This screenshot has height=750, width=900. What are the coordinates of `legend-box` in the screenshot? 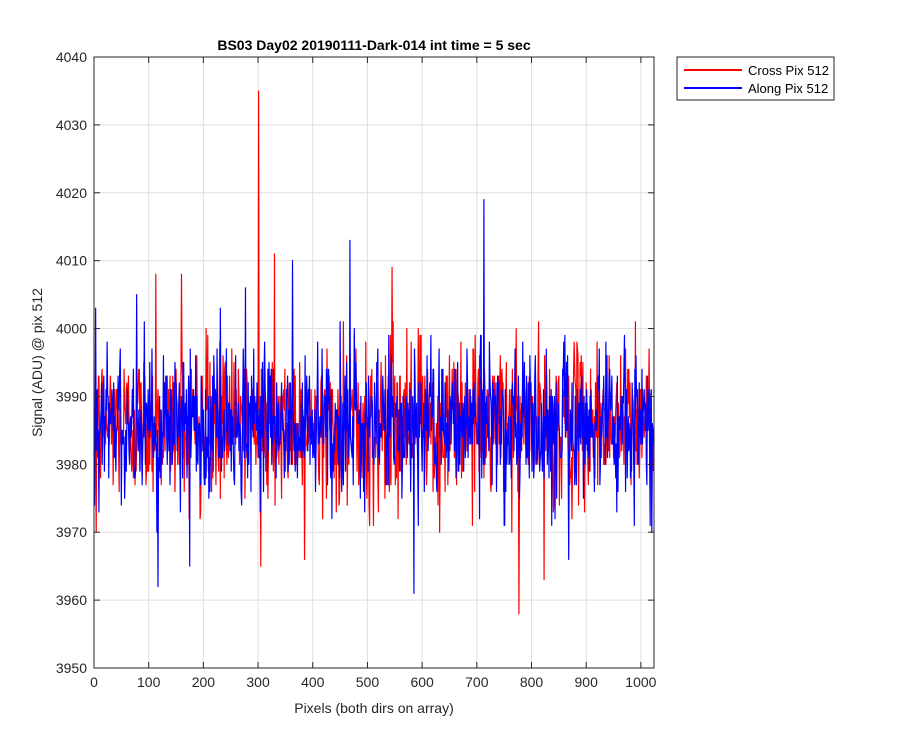 It's located at (755, 78).